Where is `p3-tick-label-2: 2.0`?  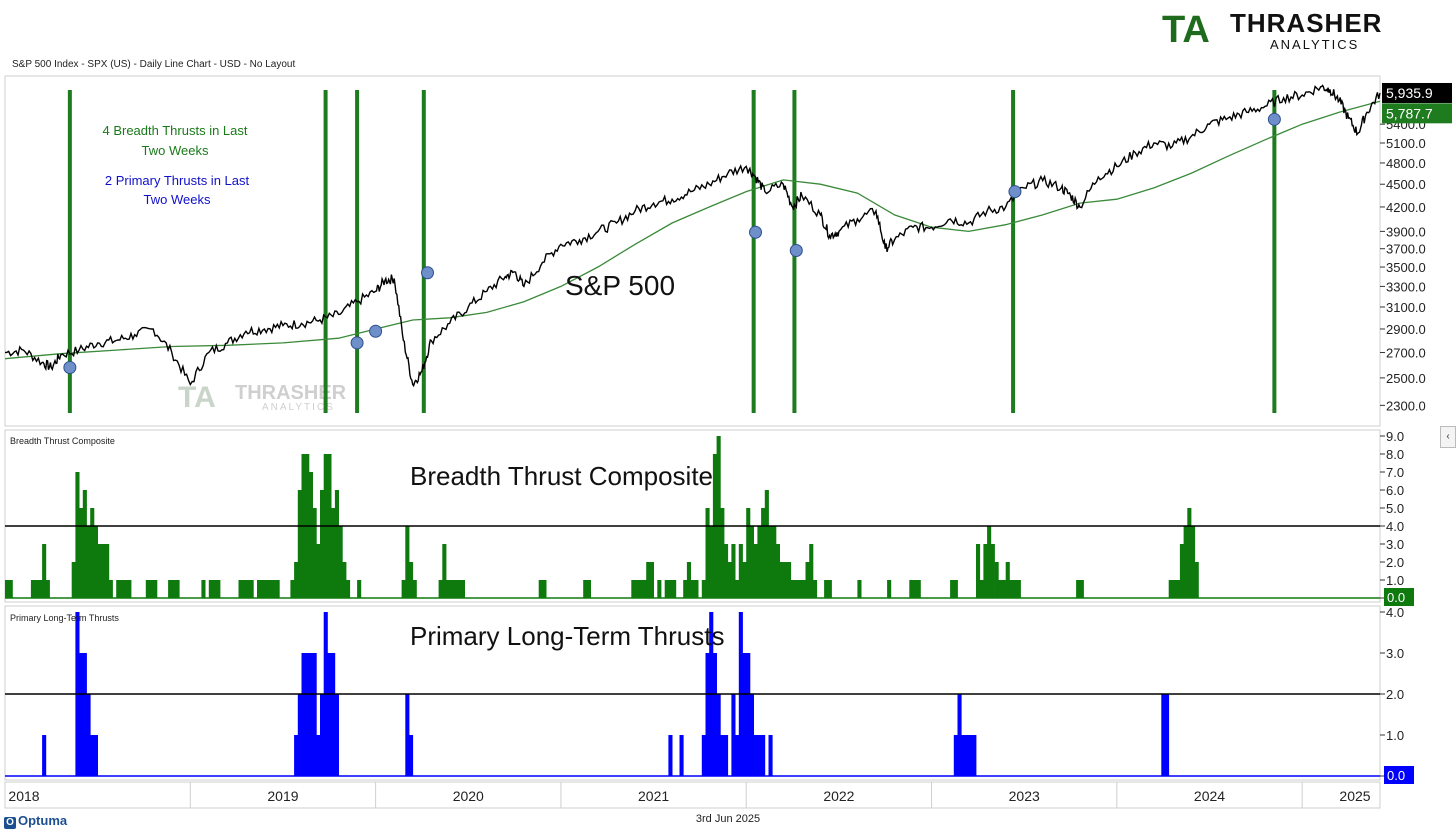
p3-tick-label-2: 2.0 is located at coordinates (1395, 694).